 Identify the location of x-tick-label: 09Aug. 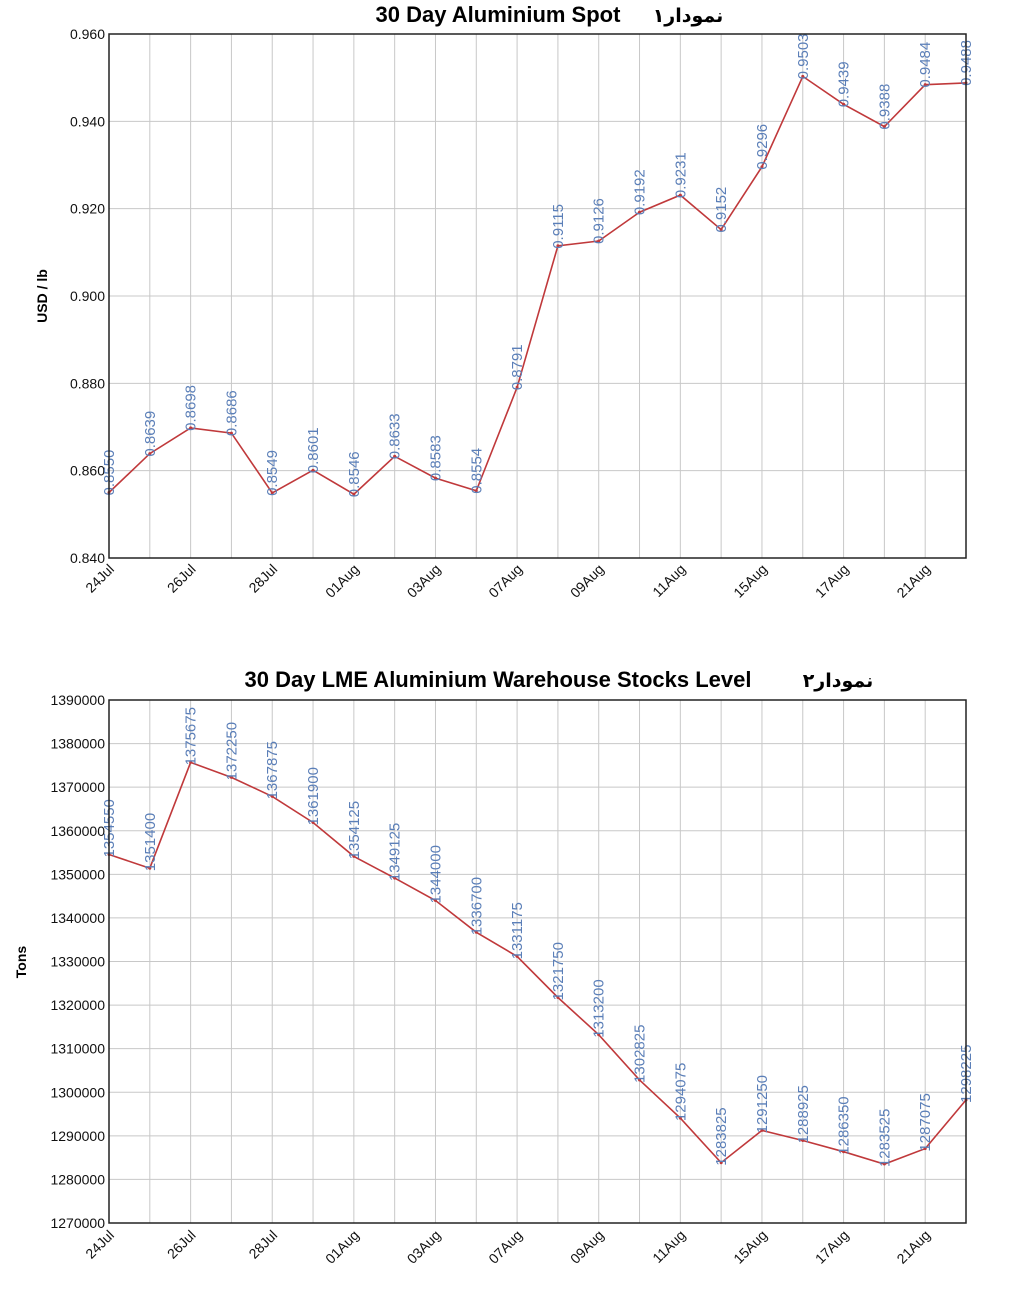
(587, 581).